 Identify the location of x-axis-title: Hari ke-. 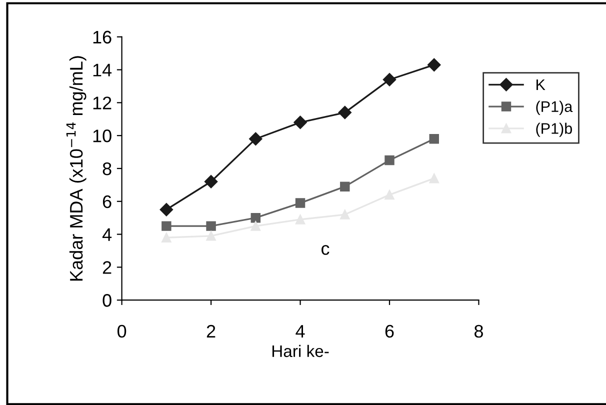
(300, 351).